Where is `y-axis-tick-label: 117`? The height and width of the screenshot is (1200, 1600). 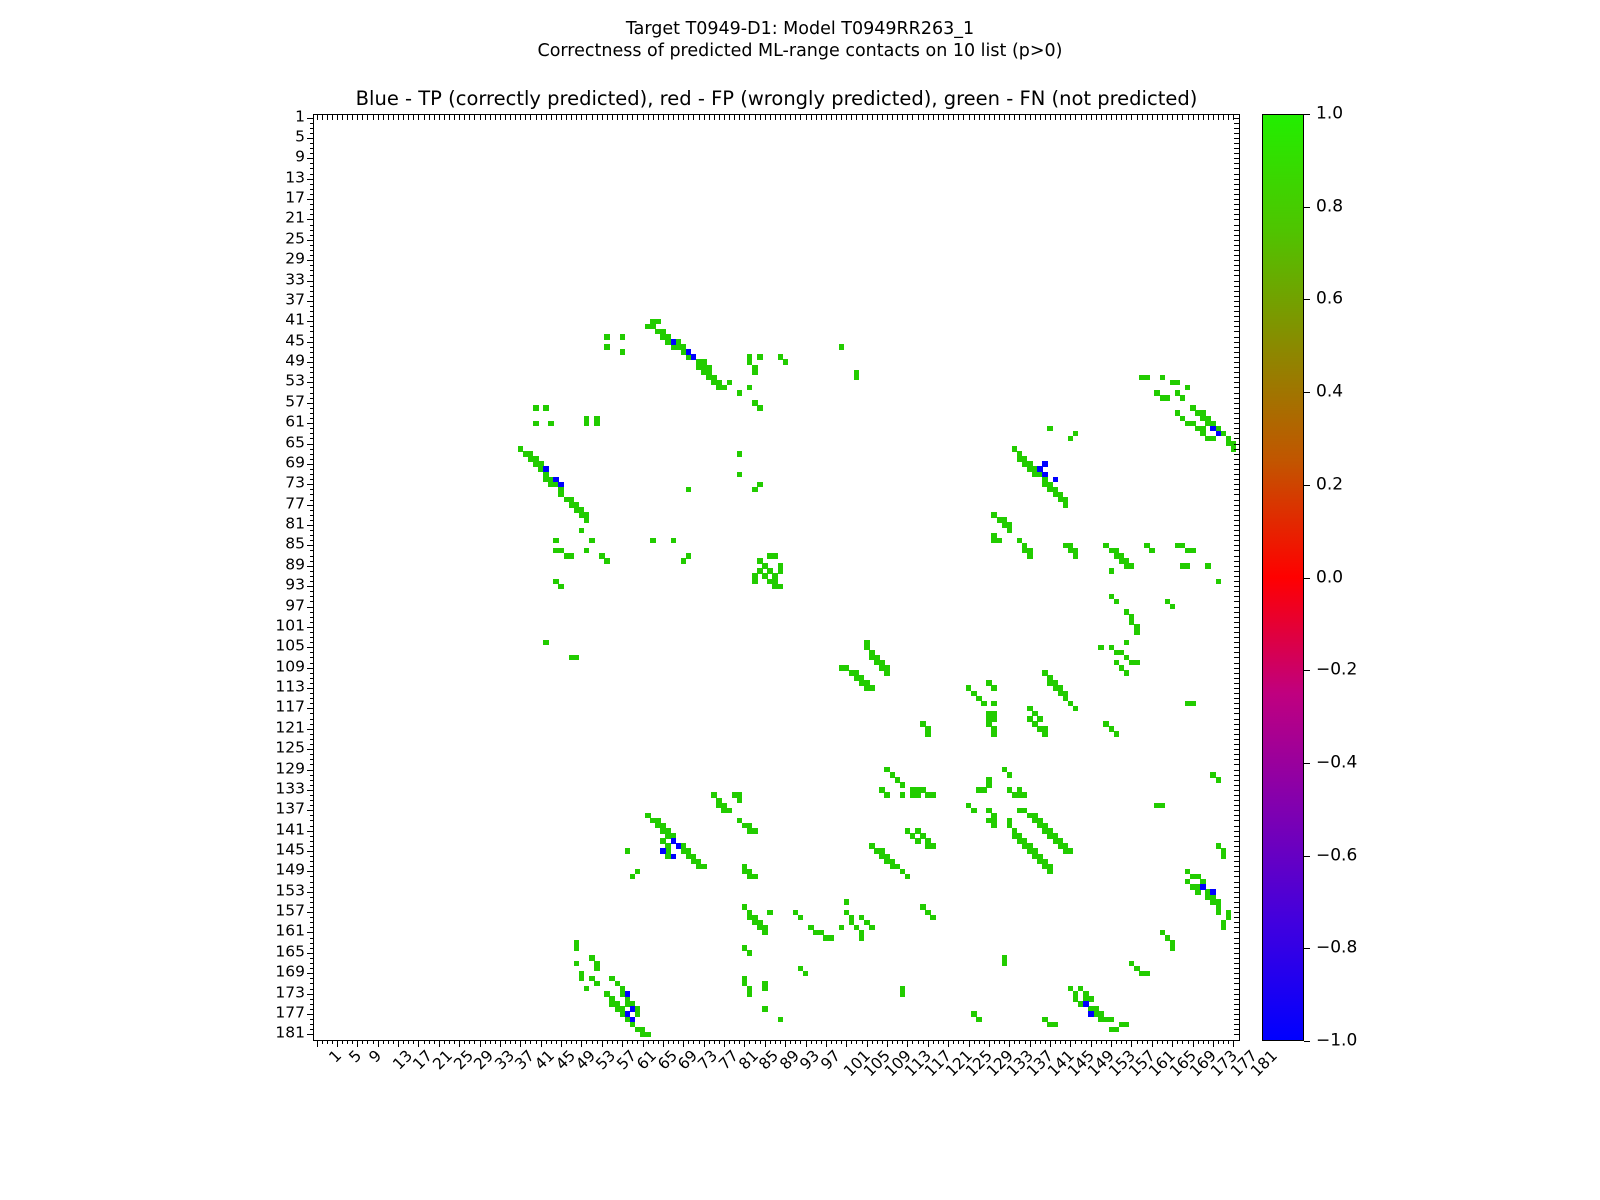
y-axis-tick-label: 117 is located at coordinates (290, 706).